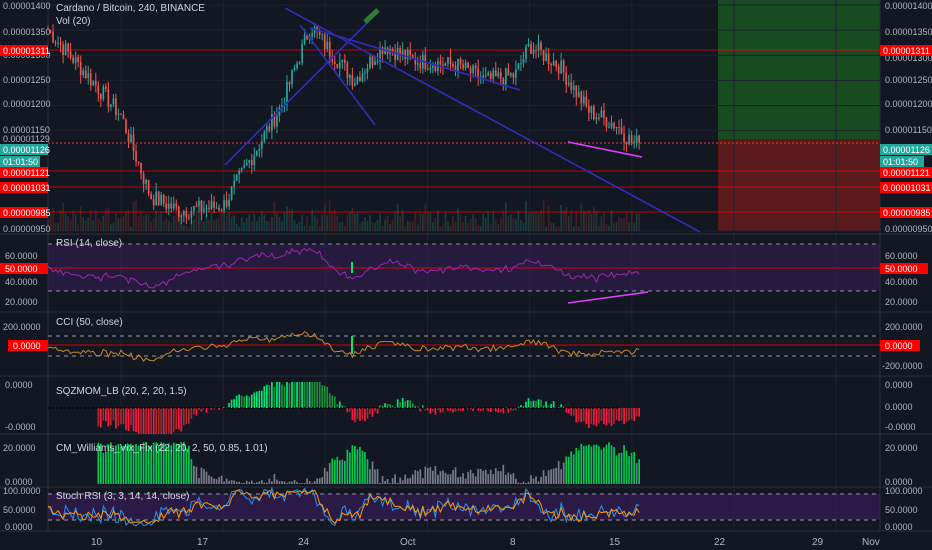 This screenshot has width=932, height=550. Describe the element at coordinates (901, 448) in the screenshot. I see `right-vix-tick: 20.0000` at that location.